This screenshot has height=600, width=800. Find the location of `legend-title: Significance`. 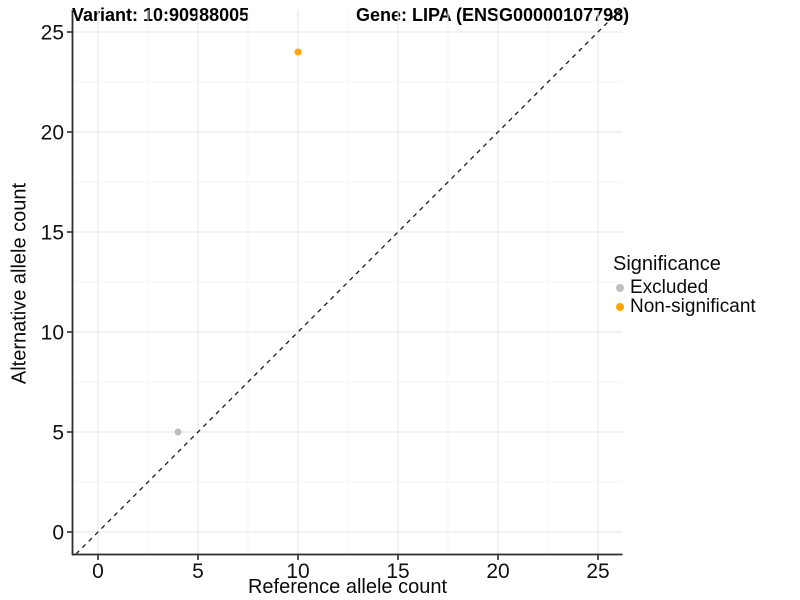

legend-title: Significance is located at coordinates (667, 264).